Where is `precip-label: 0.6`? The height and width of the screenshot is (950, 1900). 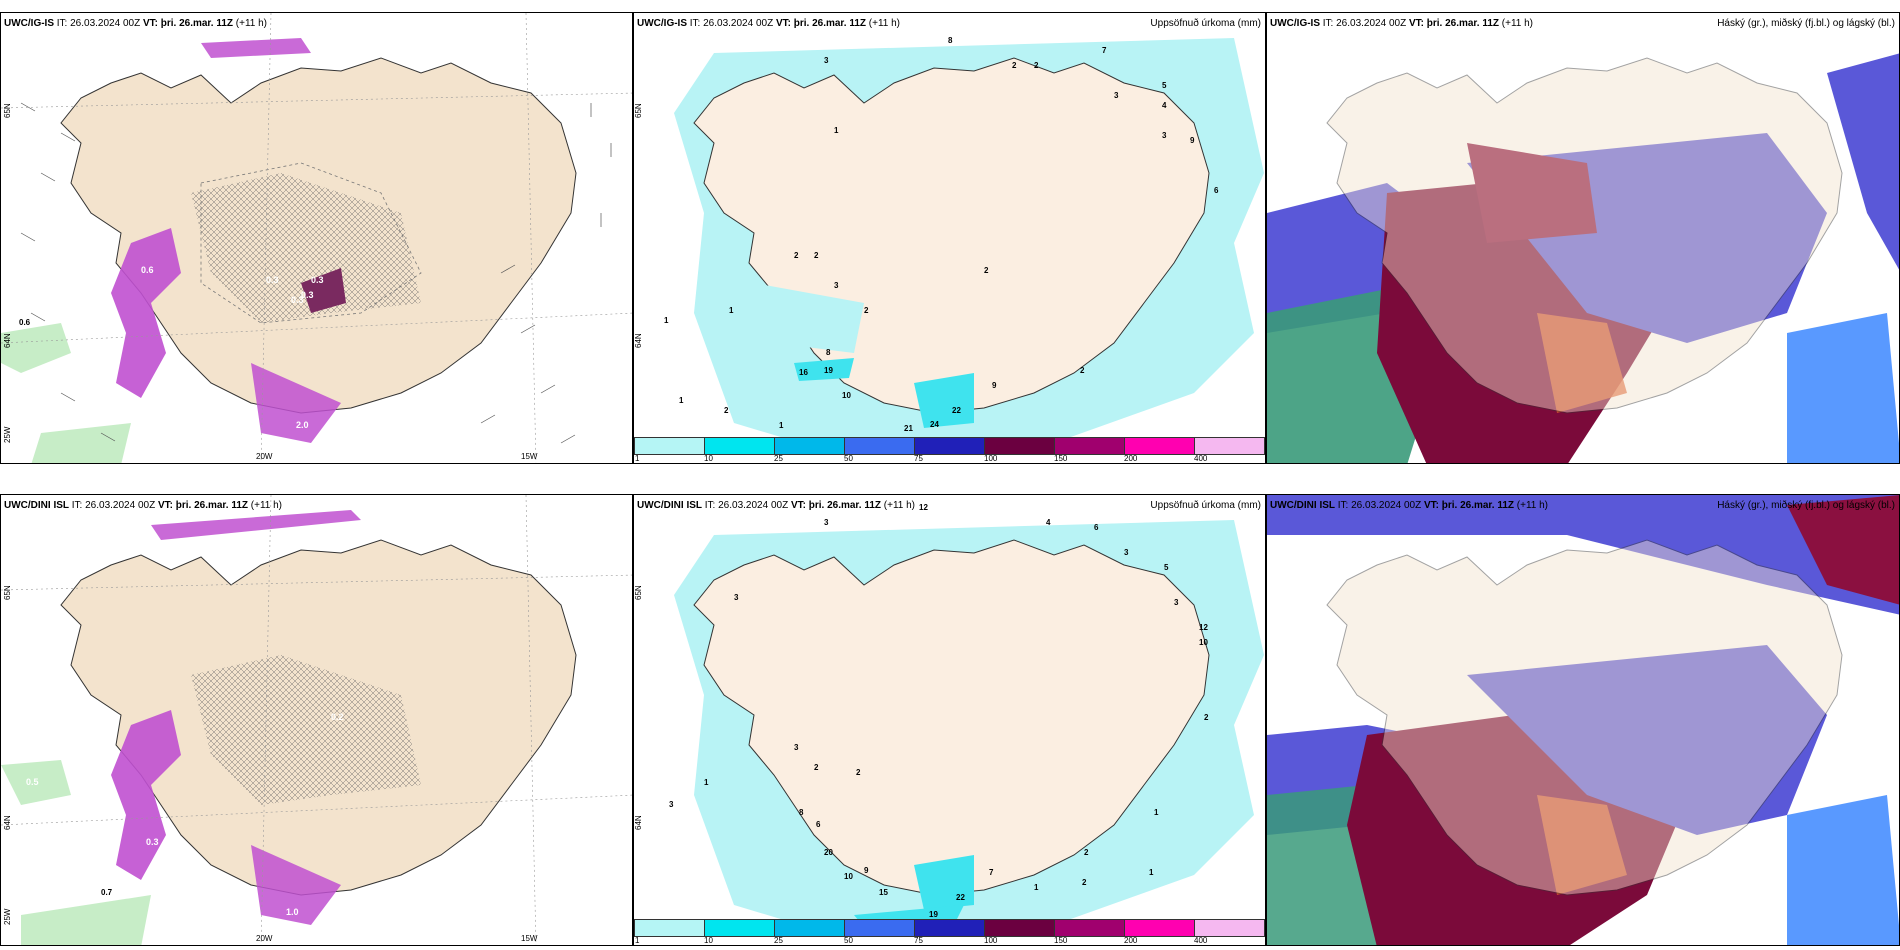 precip-label: 0.6 is located at coordinates (25, 322).